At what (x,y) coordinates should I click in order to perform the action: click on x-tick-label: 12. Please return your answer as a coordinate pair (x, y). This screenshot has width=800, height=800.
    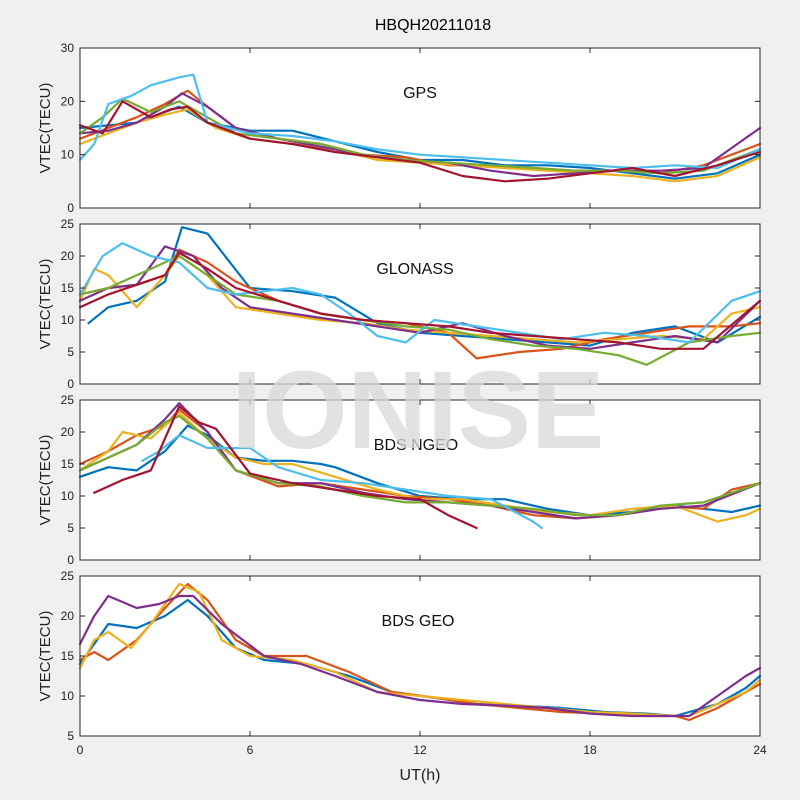
    Looking at the image, I should click on (420, 750).